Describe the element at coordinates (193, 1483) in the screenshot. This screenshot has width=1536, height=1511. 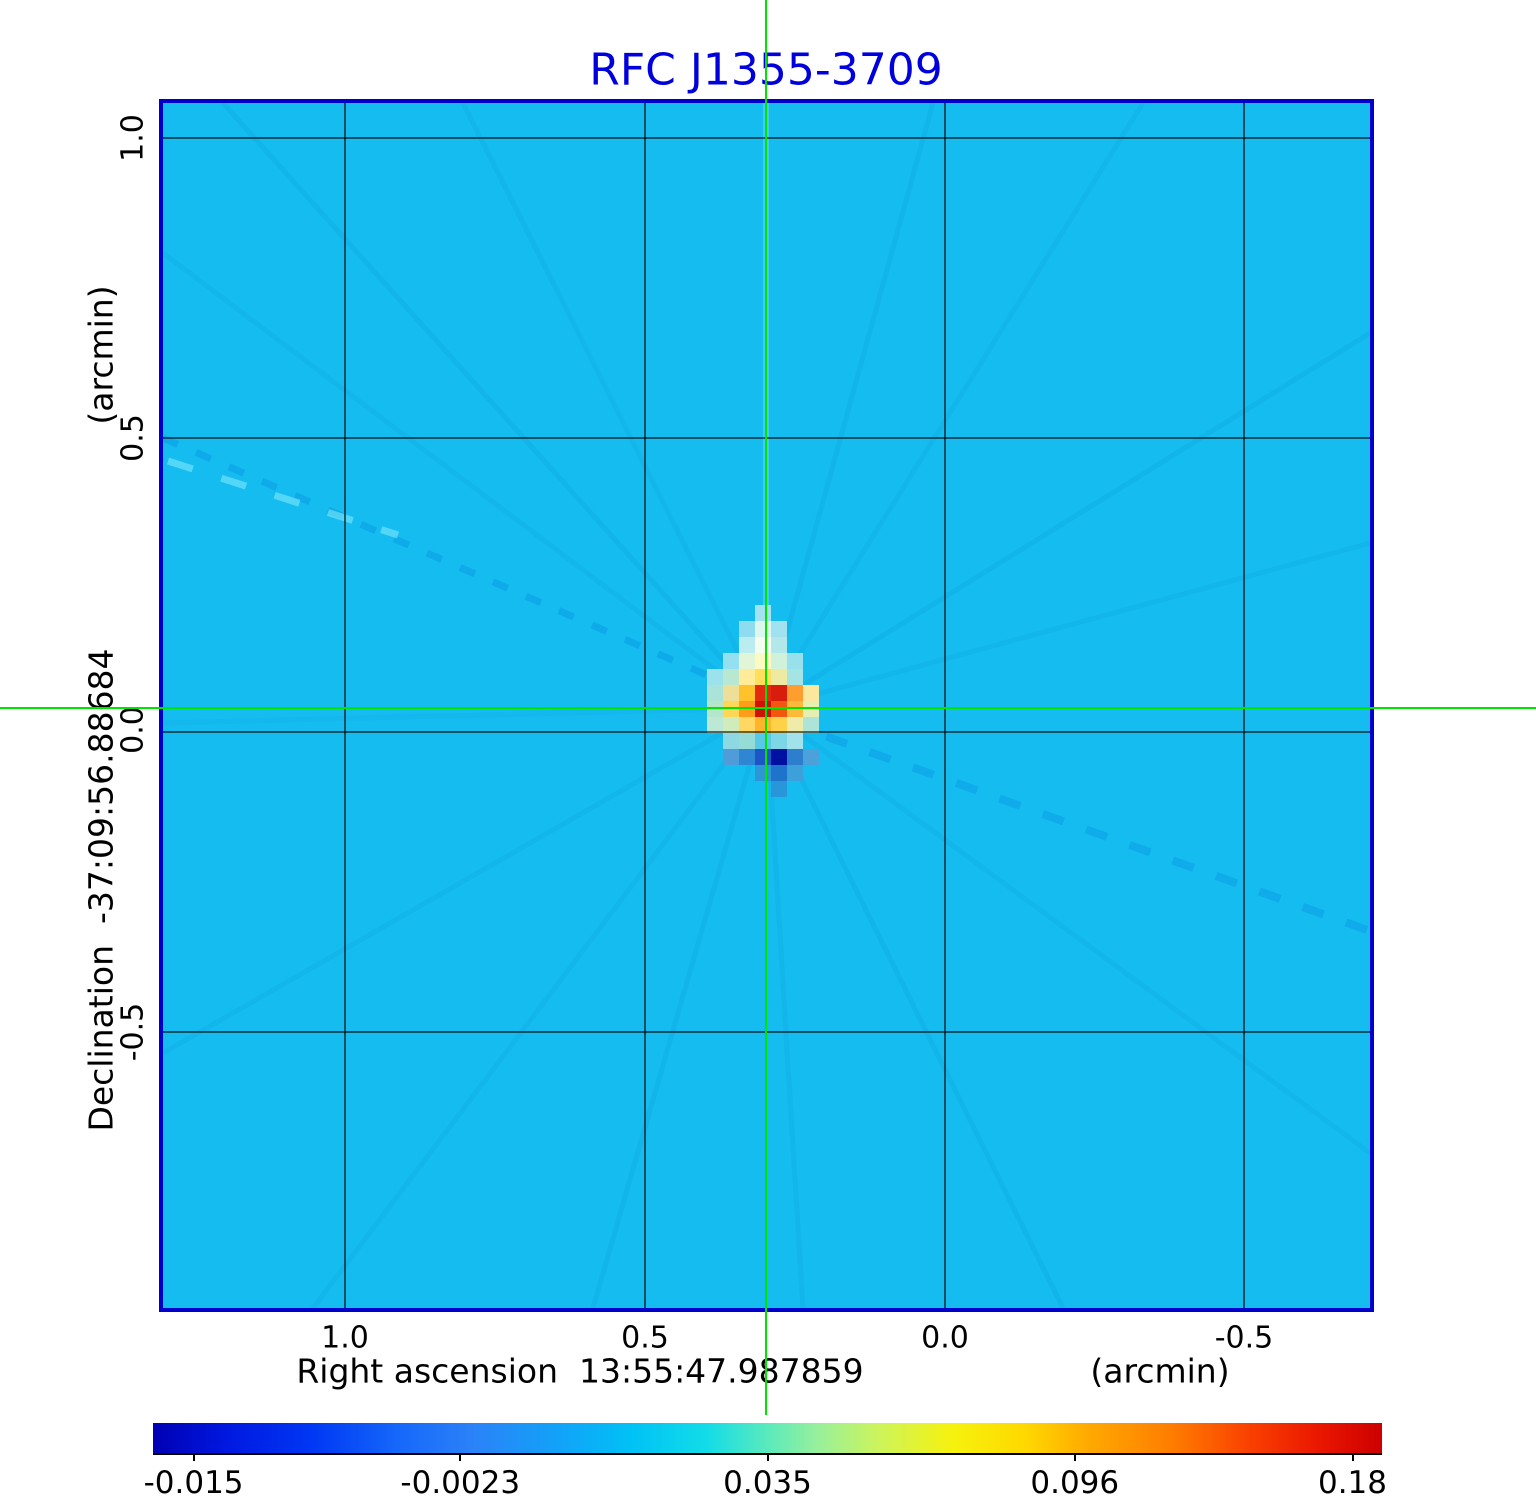
I see `colorbar-tick-label: -0.015` at that location.